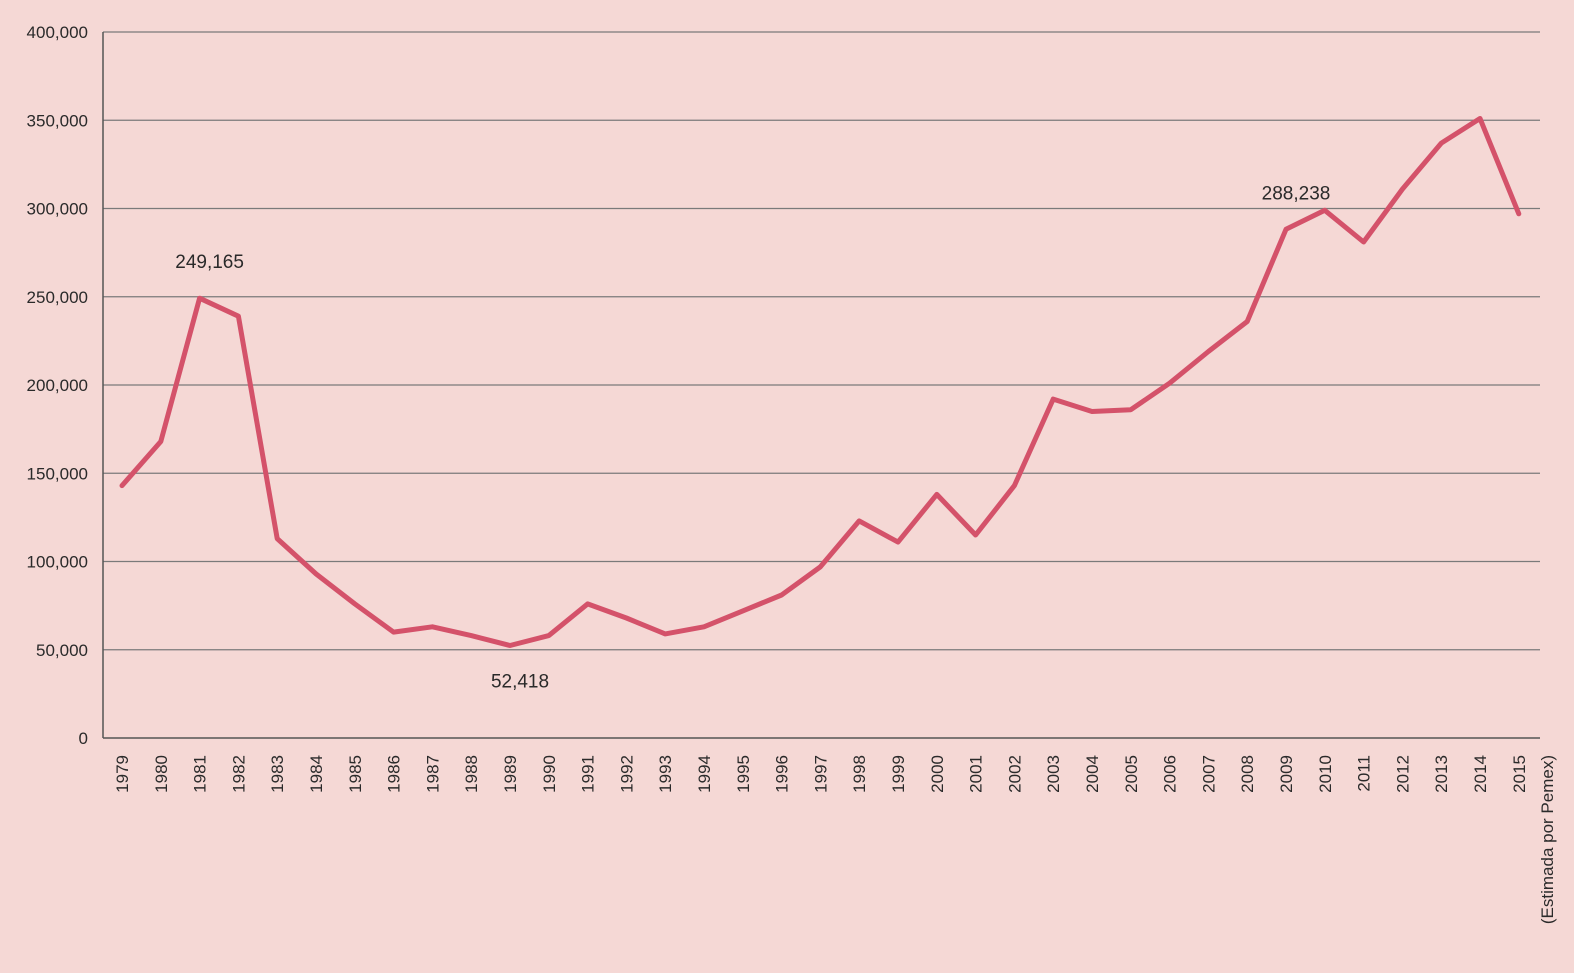  What do you see at coordinates (1402, 774) in the screenshot?
I see `x-tick-label: 2012` at bounding box center [1402, 774].